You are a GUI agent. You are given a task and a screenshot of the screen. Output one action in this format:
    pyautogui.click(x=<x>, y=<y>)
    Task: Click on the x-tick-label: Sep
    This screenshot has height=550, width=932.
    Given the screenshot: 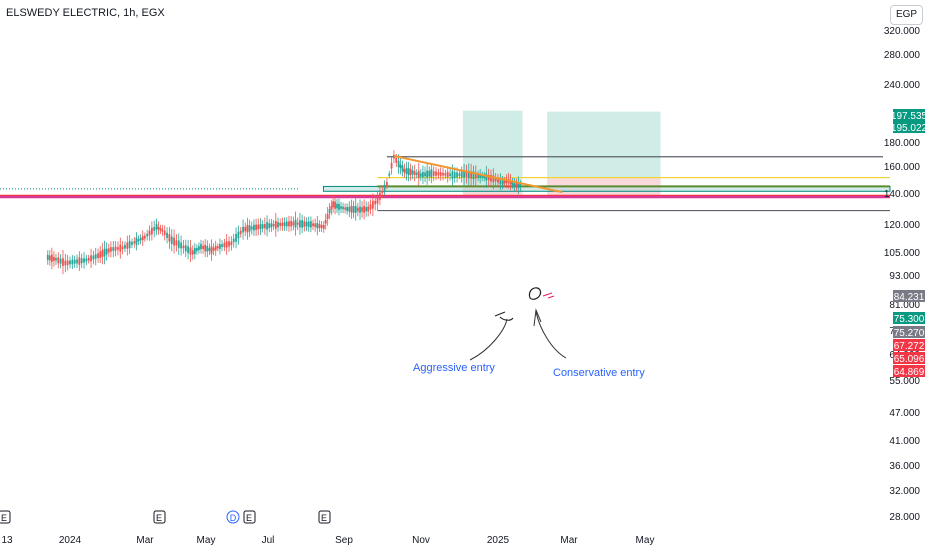 What is the action you would take?
    pyautogui.click(x=344, y=540)
    